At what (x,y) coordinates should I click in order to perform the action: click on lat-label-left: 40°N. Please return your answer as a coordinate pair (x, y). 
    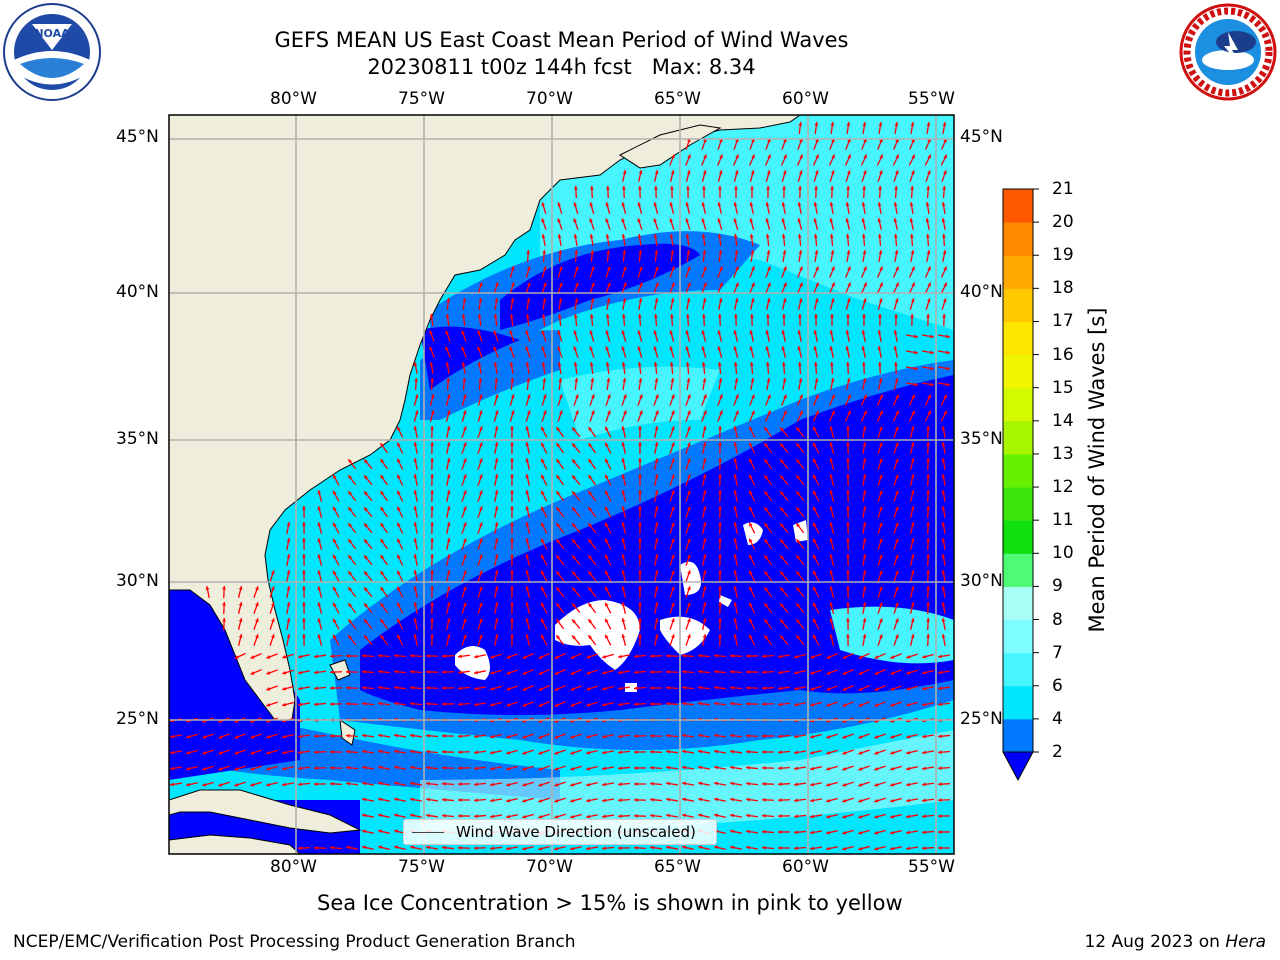
    Looking at the image, I should click on (137, 292).